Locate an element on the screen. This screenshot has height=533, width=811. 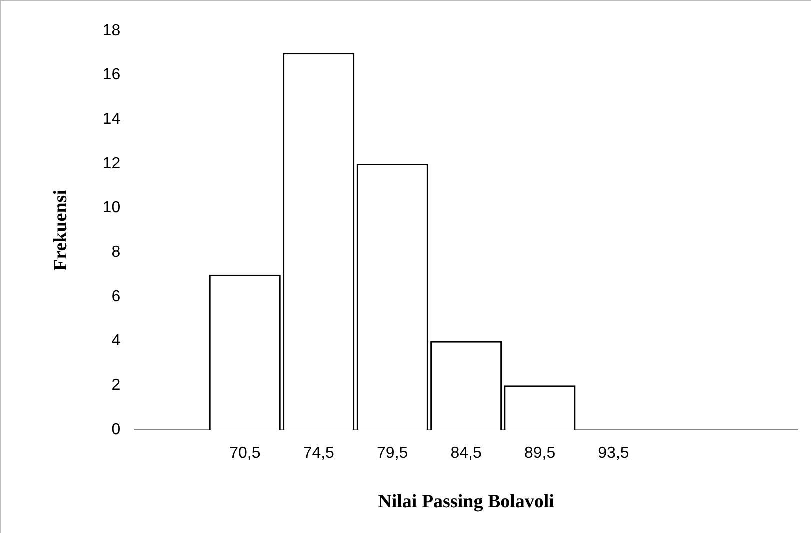
x-tick-label: 74,5 is located at coordinates (319, 453).